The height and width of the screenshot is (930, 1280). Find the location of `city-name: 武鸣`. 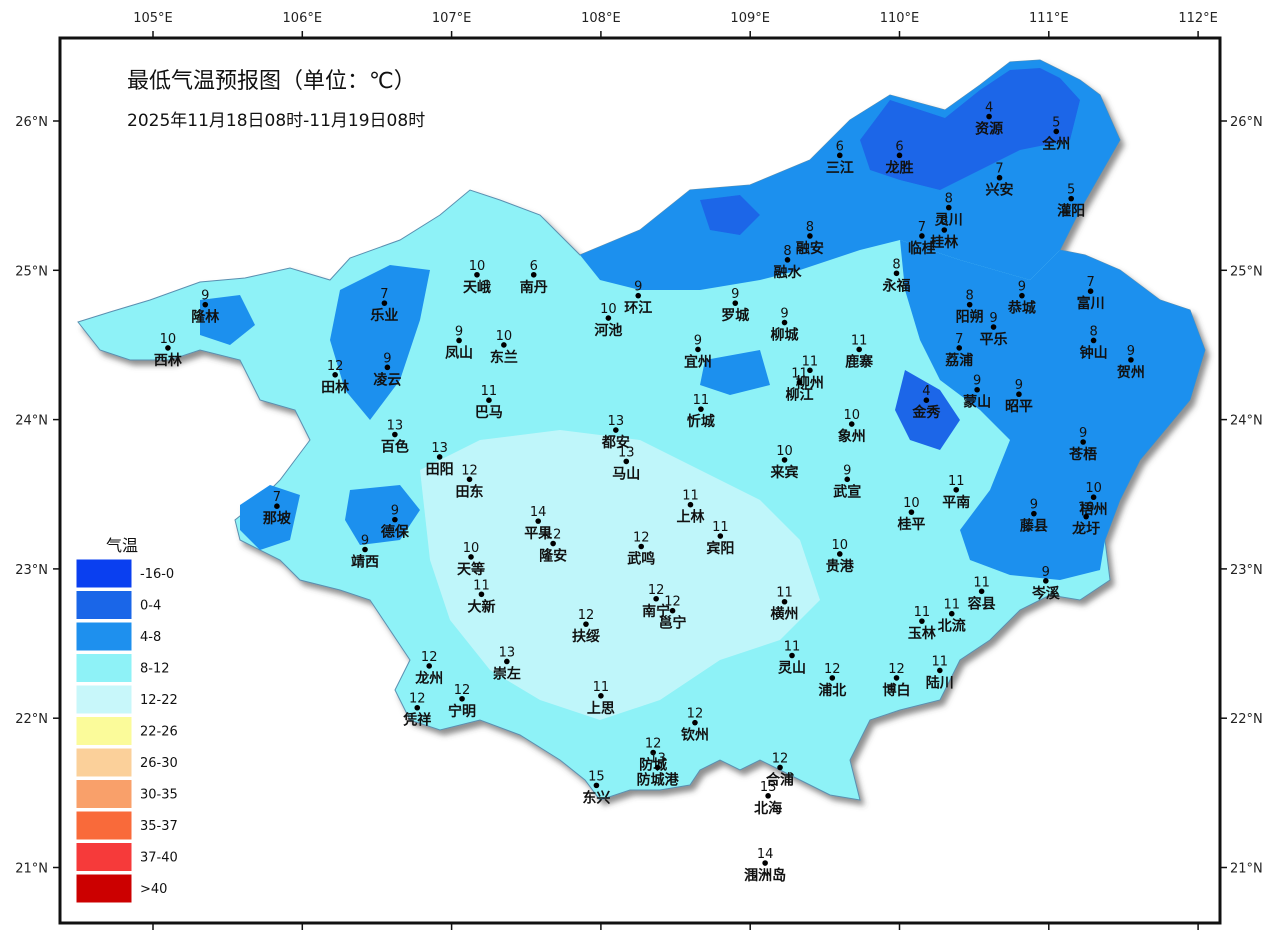

city-name: 武鸣 is located at coordinates (641, 559).